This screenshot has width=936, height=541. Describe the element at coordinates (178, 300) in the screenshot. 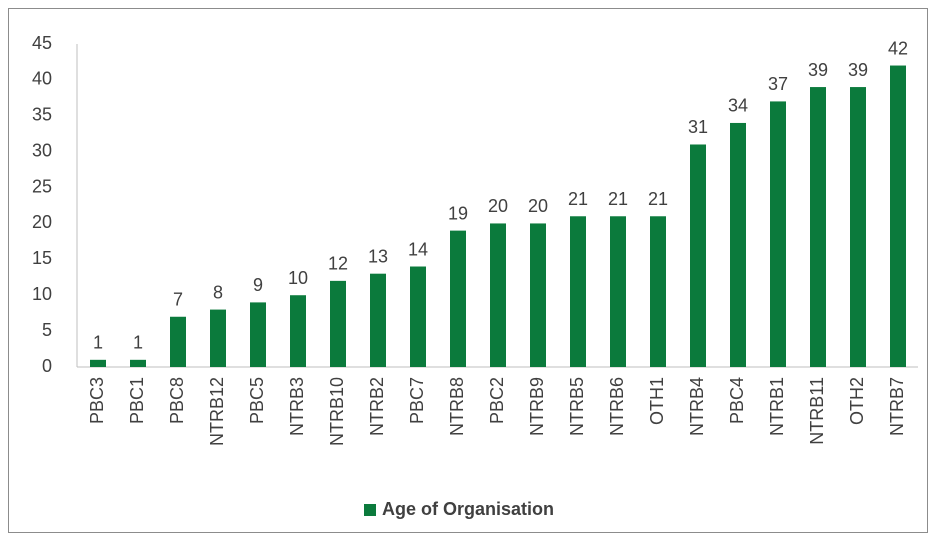

I see `data-label: 7` at that location.